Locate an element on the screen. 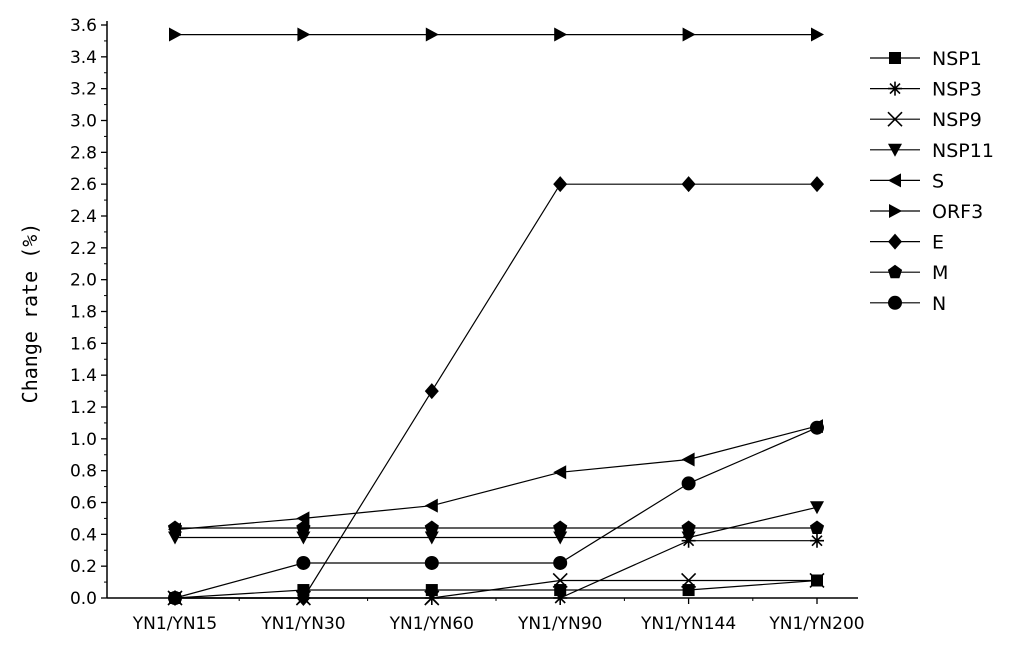  legend-marker-nsp11 is located at coordinates (895, 150).